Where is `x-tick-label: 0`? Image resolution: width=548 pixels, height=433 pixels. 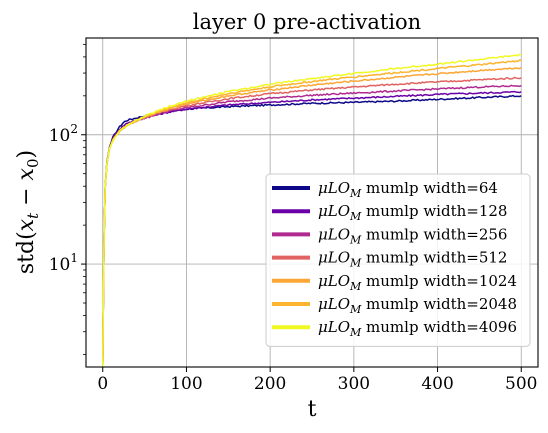
x-tick-label: 0 is located at coordinates (102, 384).